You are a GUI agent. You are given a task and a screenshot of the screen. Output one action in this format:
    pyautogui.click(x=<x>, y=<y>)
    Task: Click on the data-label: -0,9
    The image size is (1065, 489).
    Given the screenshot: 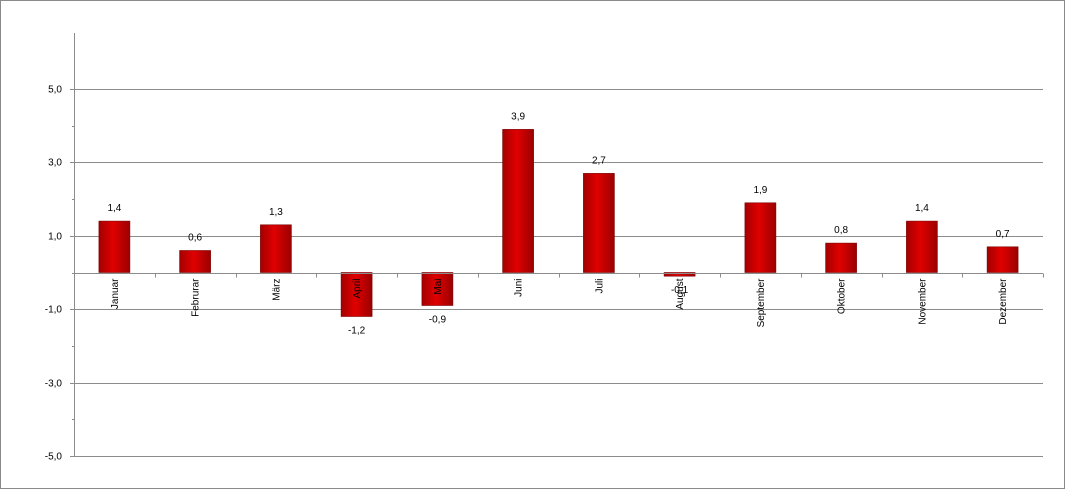 What is the action you would take?
    pyautogui.click(x=438, y=320)
    